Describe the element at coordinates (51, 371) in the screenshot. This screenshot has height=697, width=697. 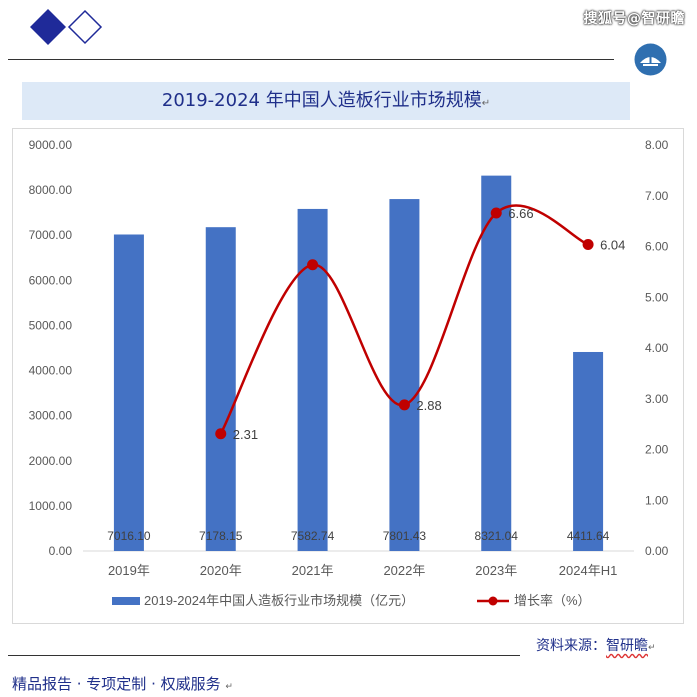
I see `y-left-tick-label: 4000.00` at that location.